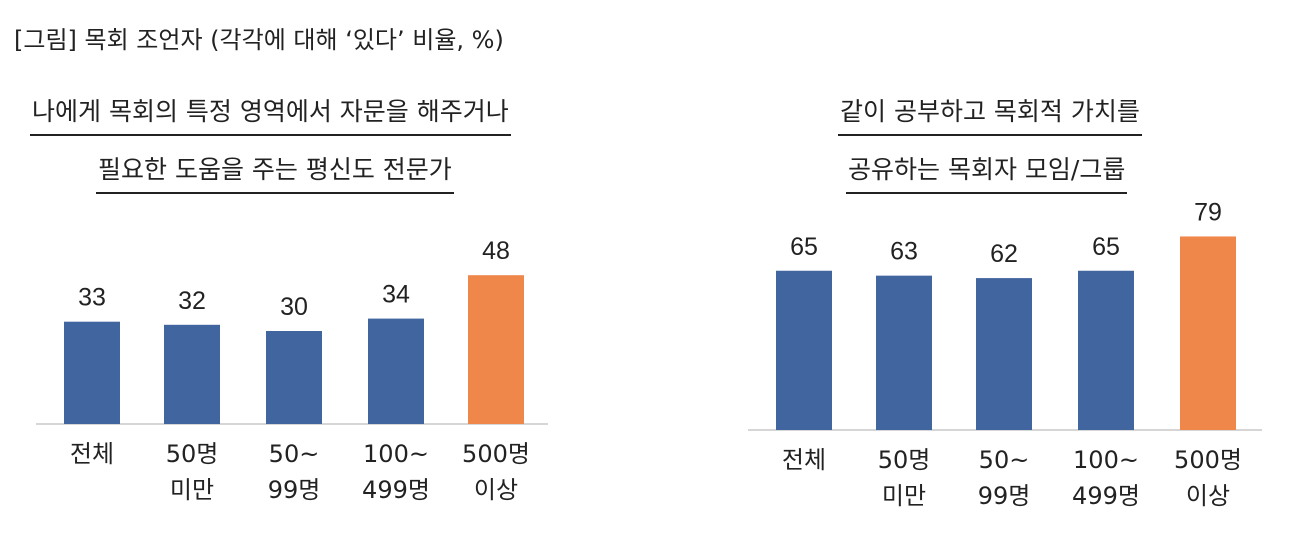 This screenshot has width=1296, height=542. I want to click on right-value-label-2: 62, so click(1004, 254).